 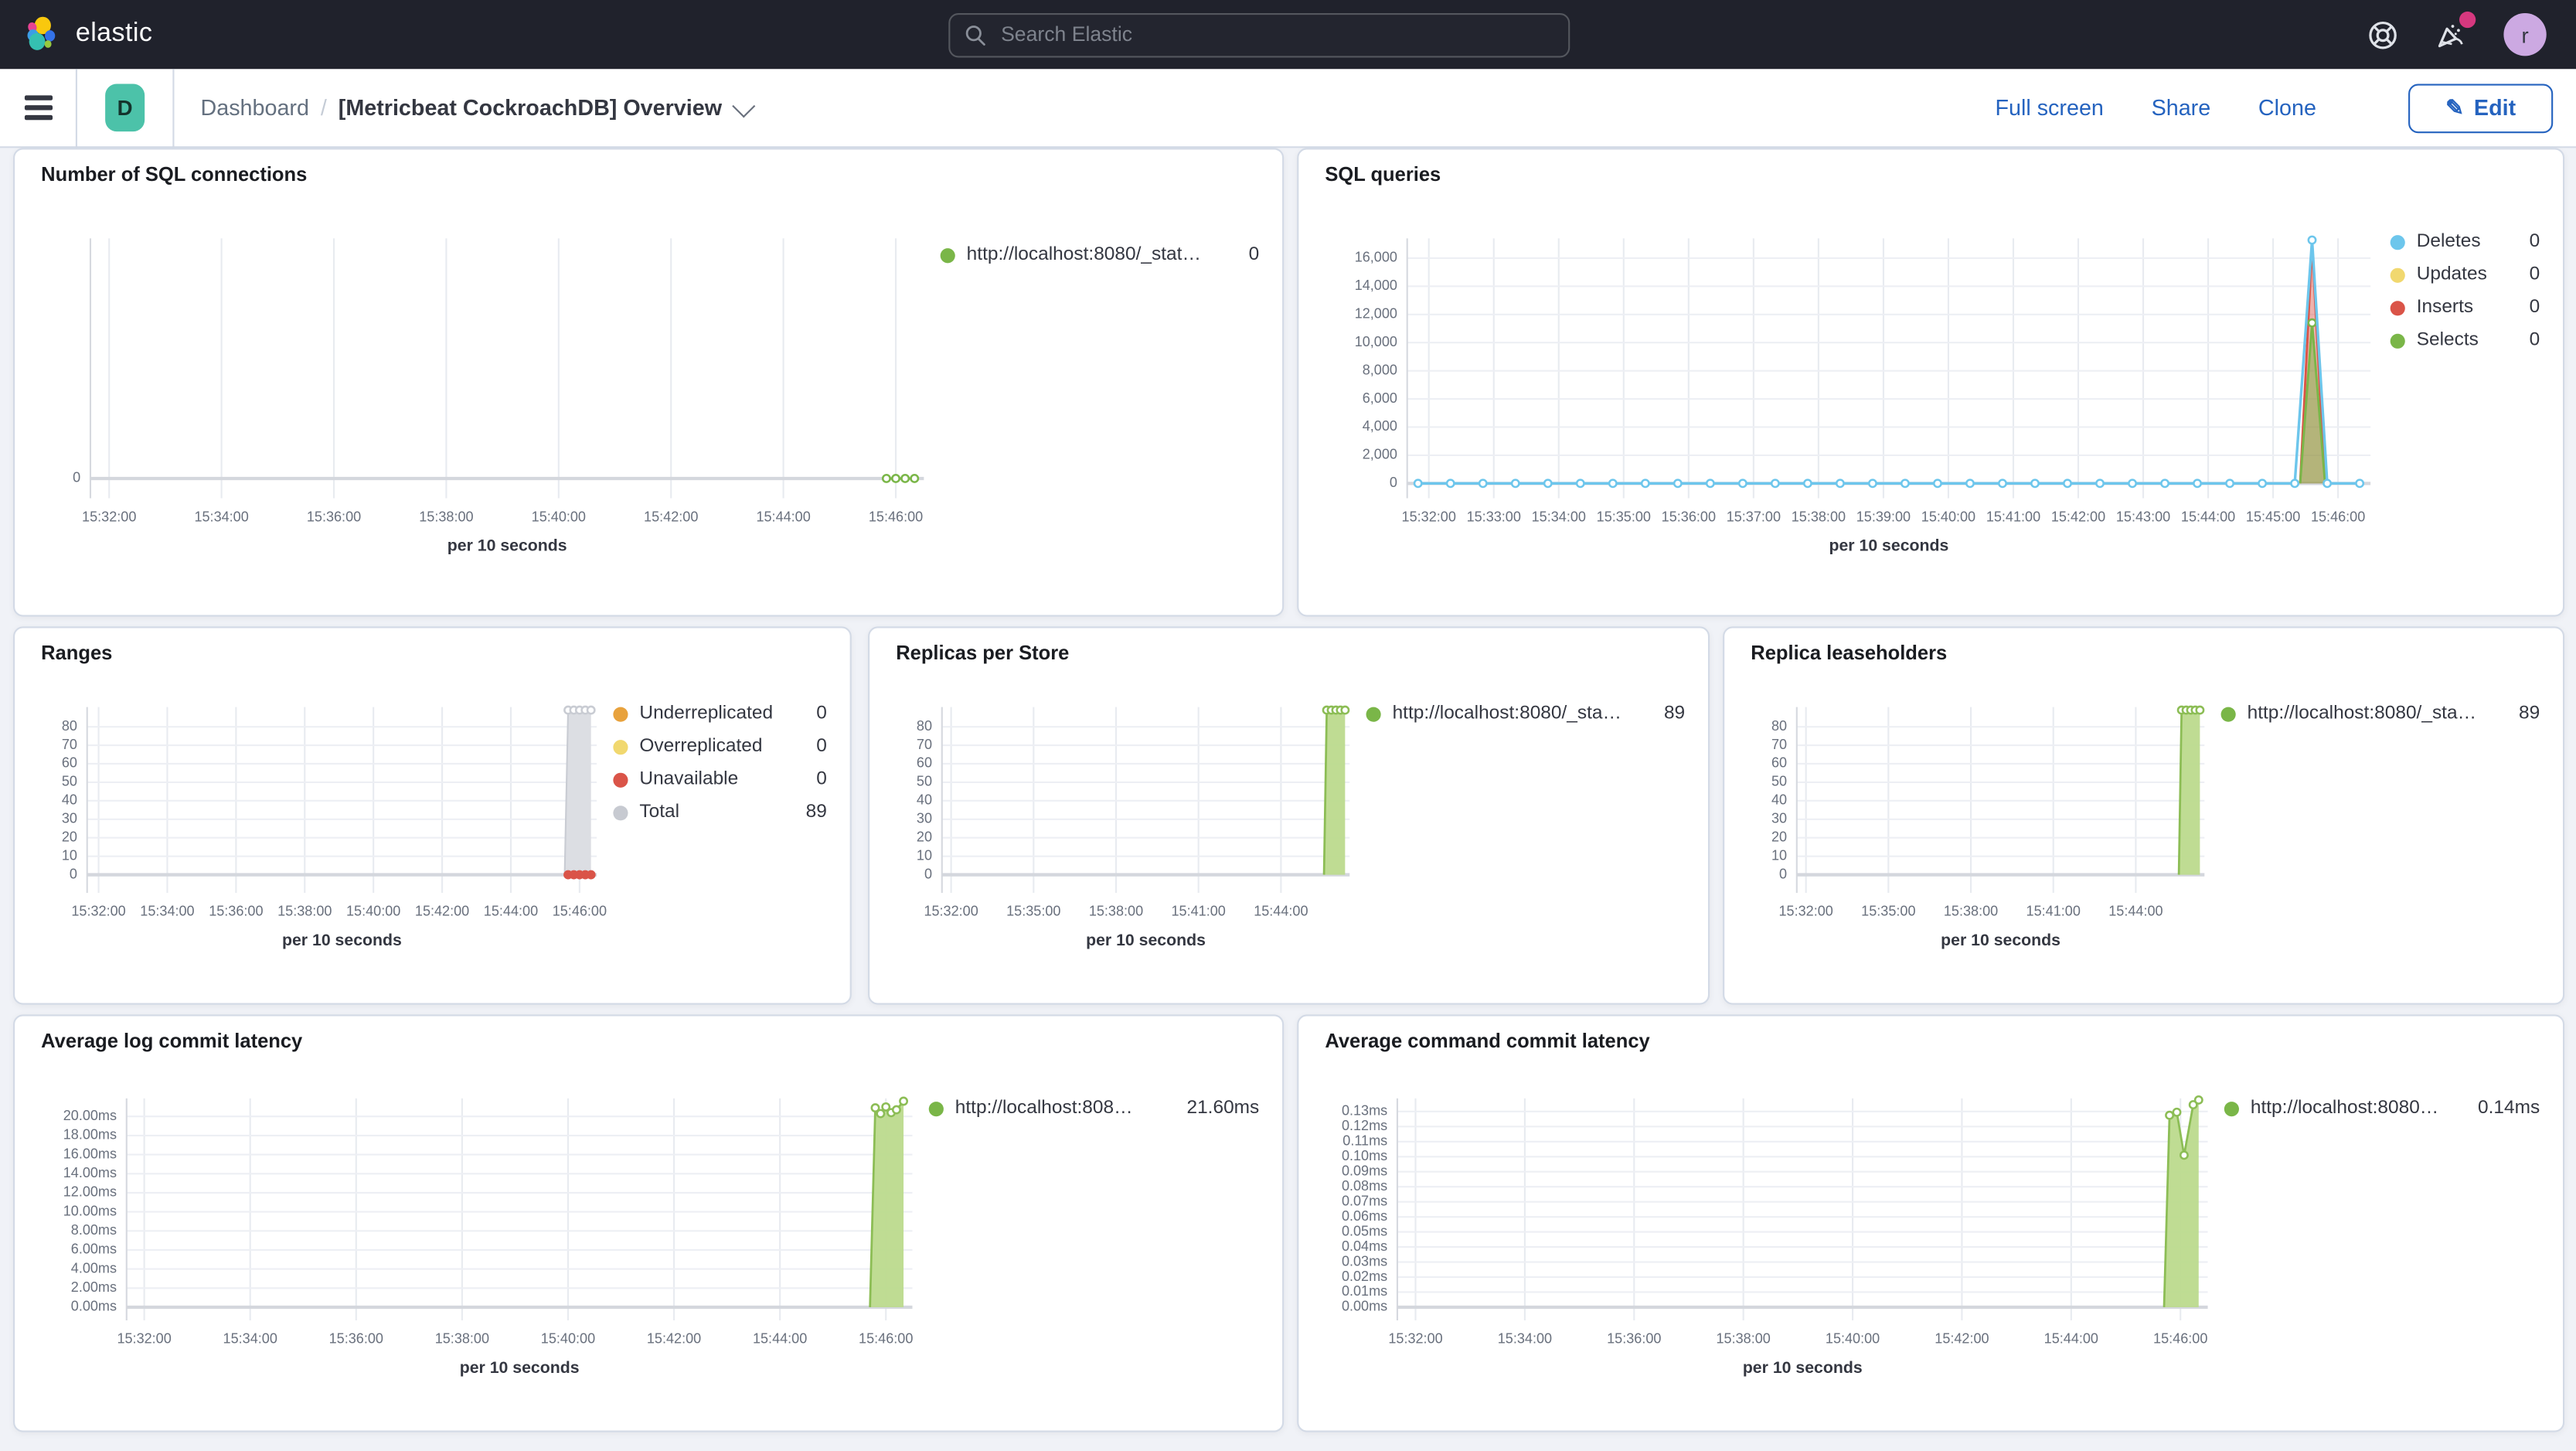 What do you see at coordinates (69, 763) in the screenshot?
I see `svg-text: 60` at bounding box center [69, 763].